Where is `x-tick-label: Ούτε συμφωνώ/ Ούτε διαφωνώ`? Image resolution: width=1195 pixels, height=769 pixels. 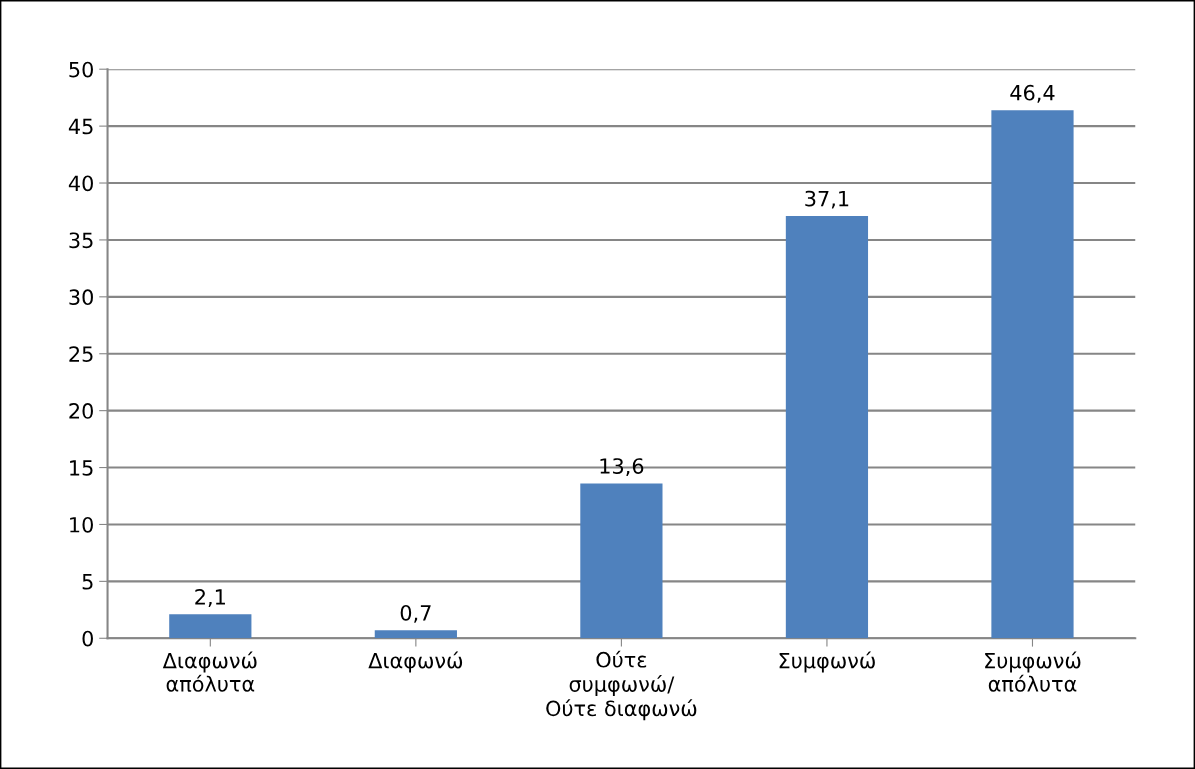 x-tick-label: Ούτε συμφωνώ/ Ούτε διαφωνώ is located at coordinates (621, 685).